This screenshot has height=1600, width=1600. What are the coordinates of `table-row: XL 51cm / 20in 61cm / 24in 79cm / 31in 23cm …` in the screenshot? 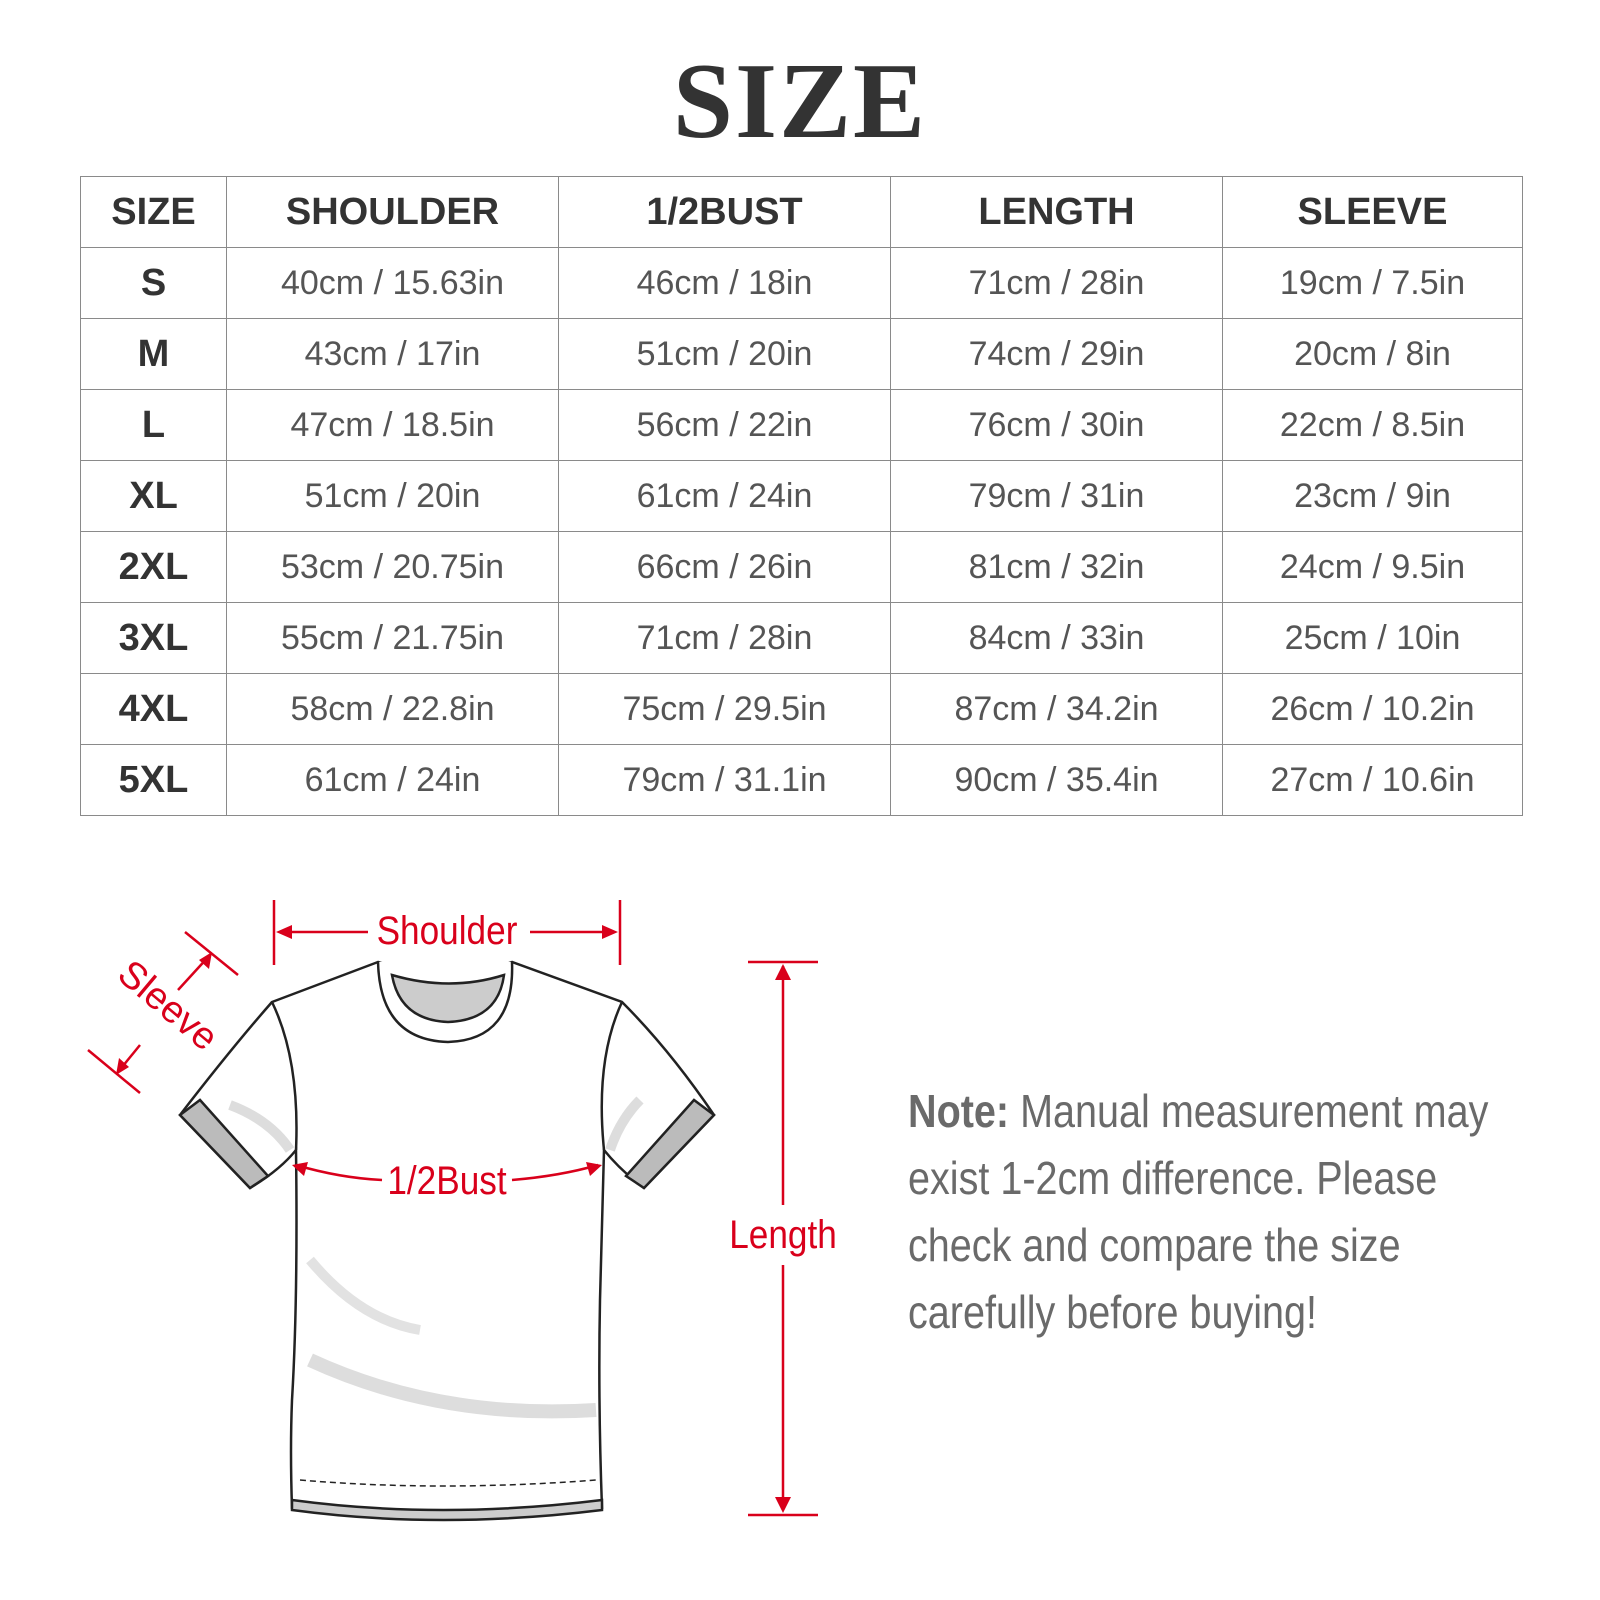 It's located at (801, 496).